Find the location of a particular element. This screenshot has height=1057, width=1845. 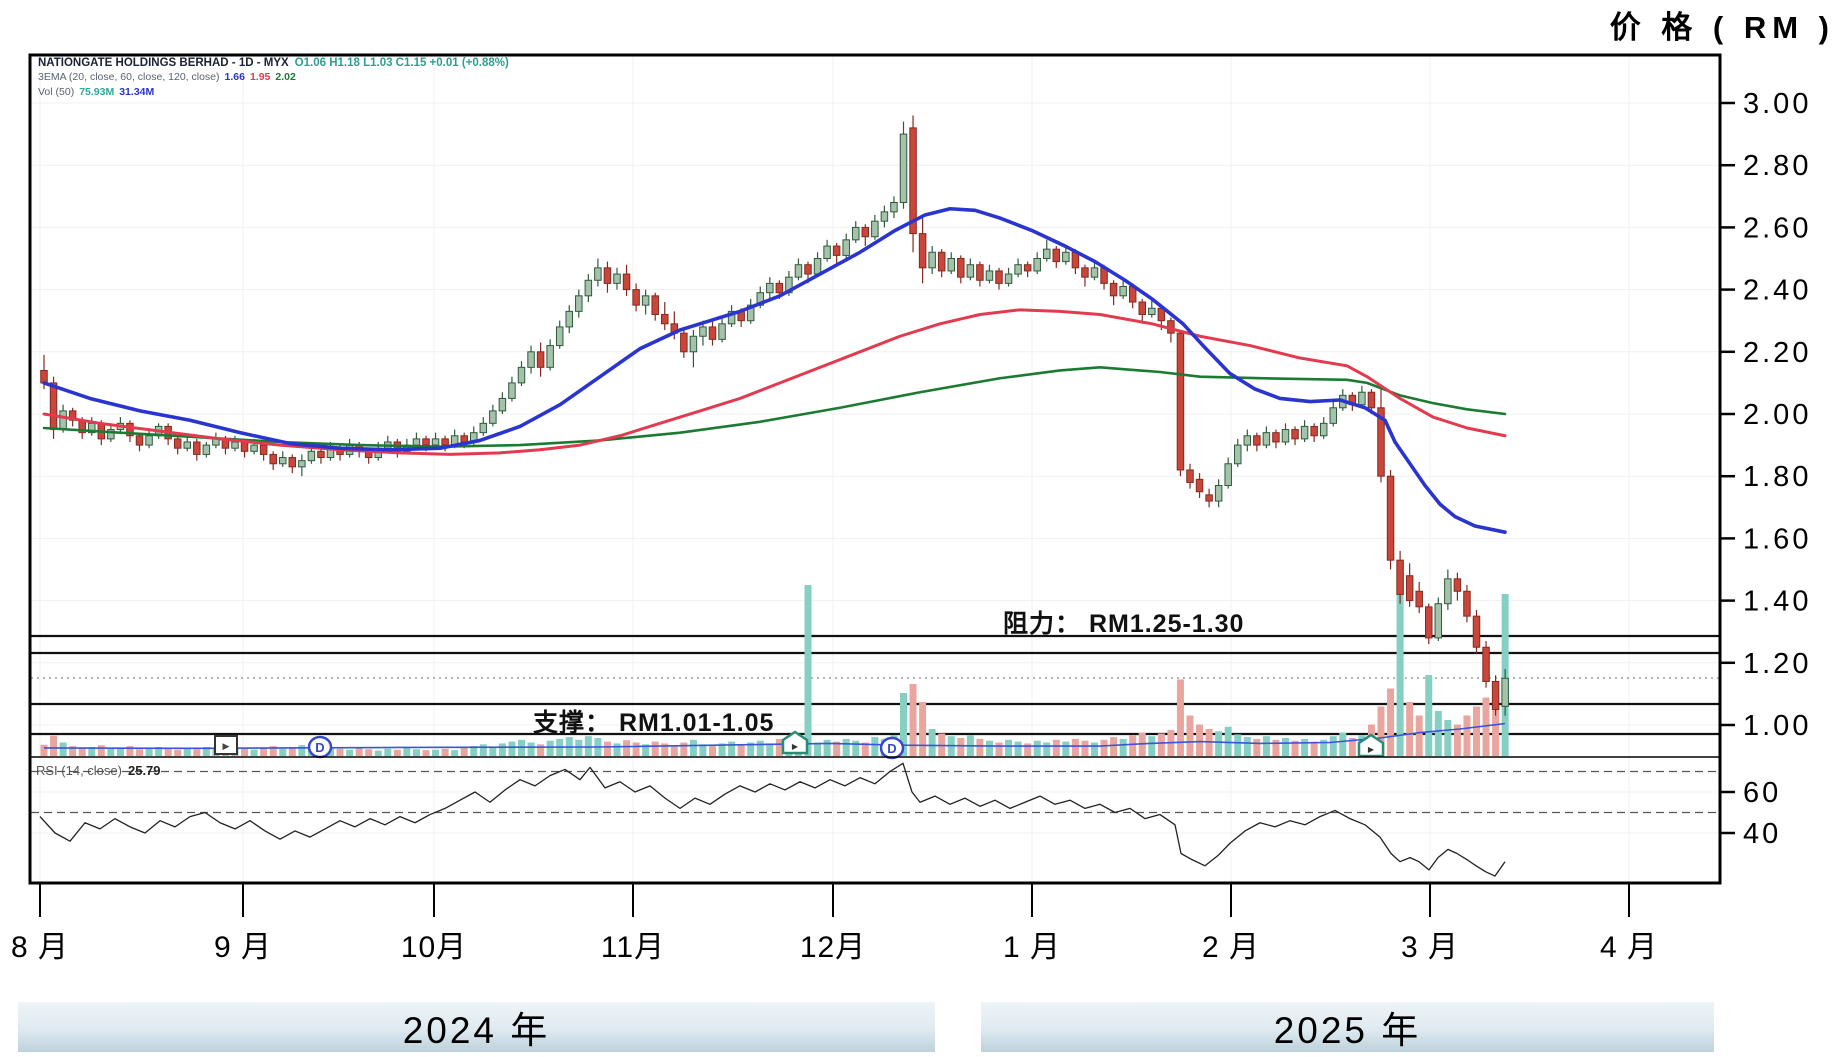

volume-indicator-label: Vol (50) is located at coordinates (56, 91).